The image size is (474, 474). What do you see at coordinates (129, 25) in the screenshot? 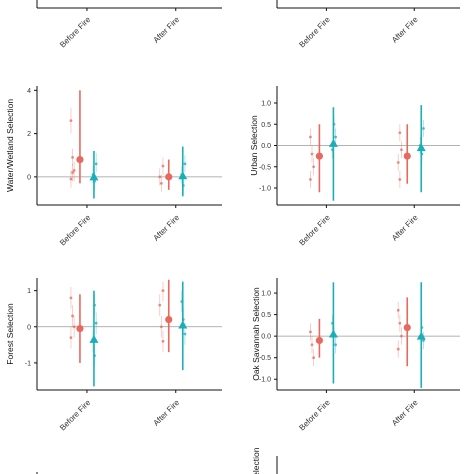
I see `panel-top-left-partial: Before Fire After Fire` at bounding box center [129, 25].